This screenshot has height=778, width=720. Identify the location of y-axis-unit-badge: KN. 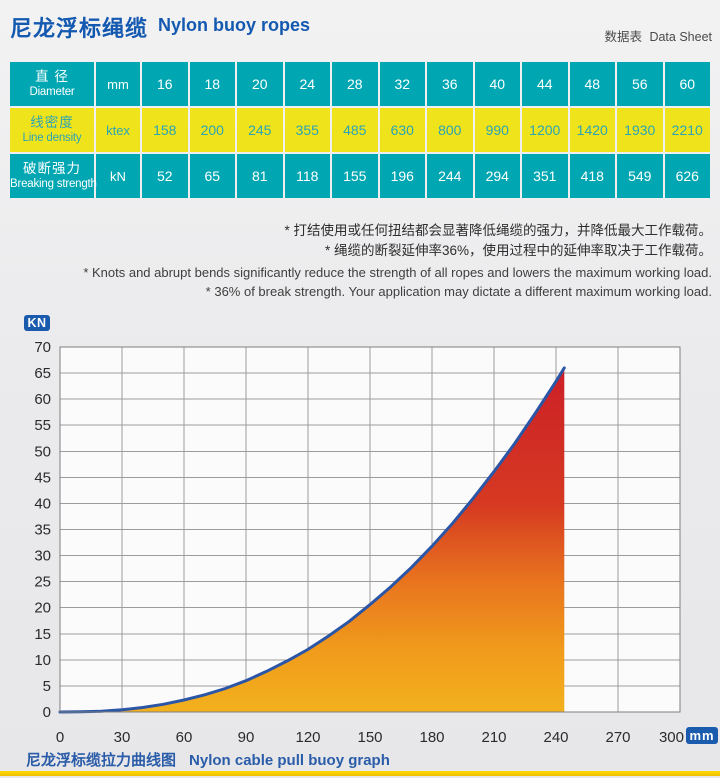
(37, 323).